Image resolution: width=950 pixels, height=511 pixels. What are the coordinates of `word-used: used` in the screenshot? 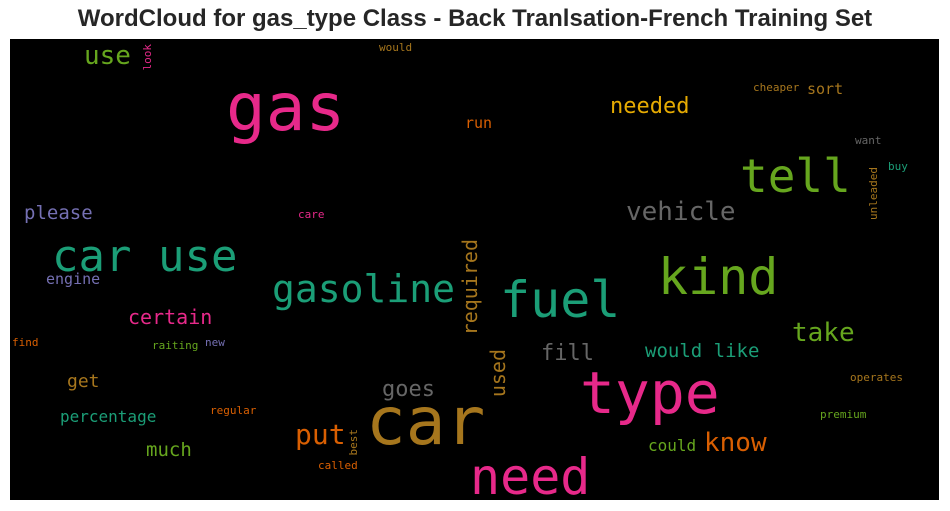 It's located at (498, 373).